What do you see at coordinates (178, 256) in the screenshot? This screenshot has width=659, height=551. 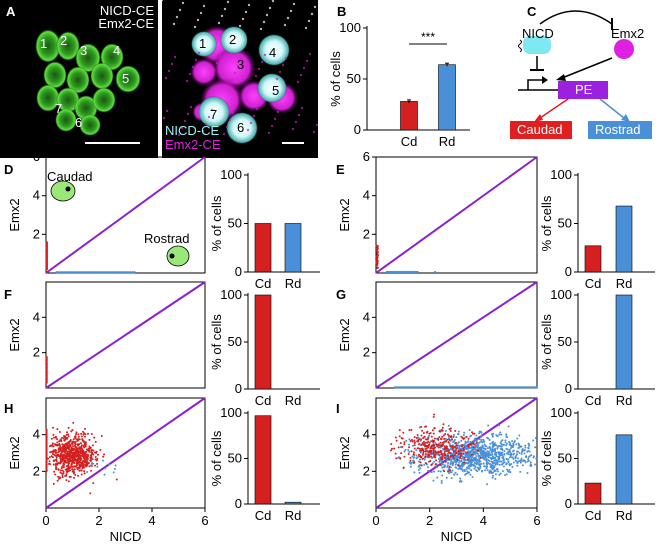 I see `rostrad-cell-icon` at bounding box center [178, 256].